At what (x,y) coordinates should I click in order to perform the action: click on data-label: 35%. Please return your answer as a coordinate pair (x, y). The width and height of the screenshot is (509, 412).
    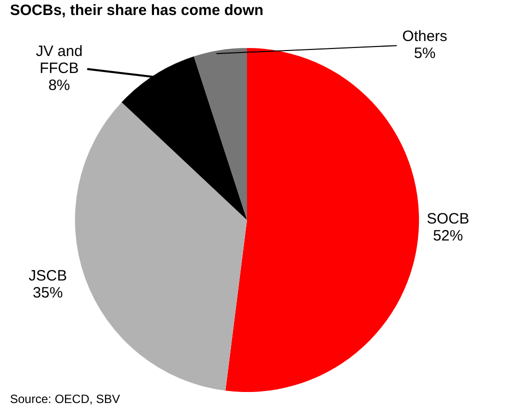
    Looking at the image, I should click on (47, 293).